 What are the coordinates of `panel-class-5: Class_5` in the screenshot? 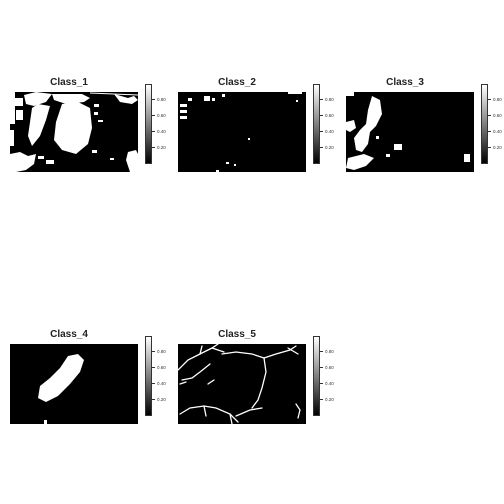 It's located at (252, 398).